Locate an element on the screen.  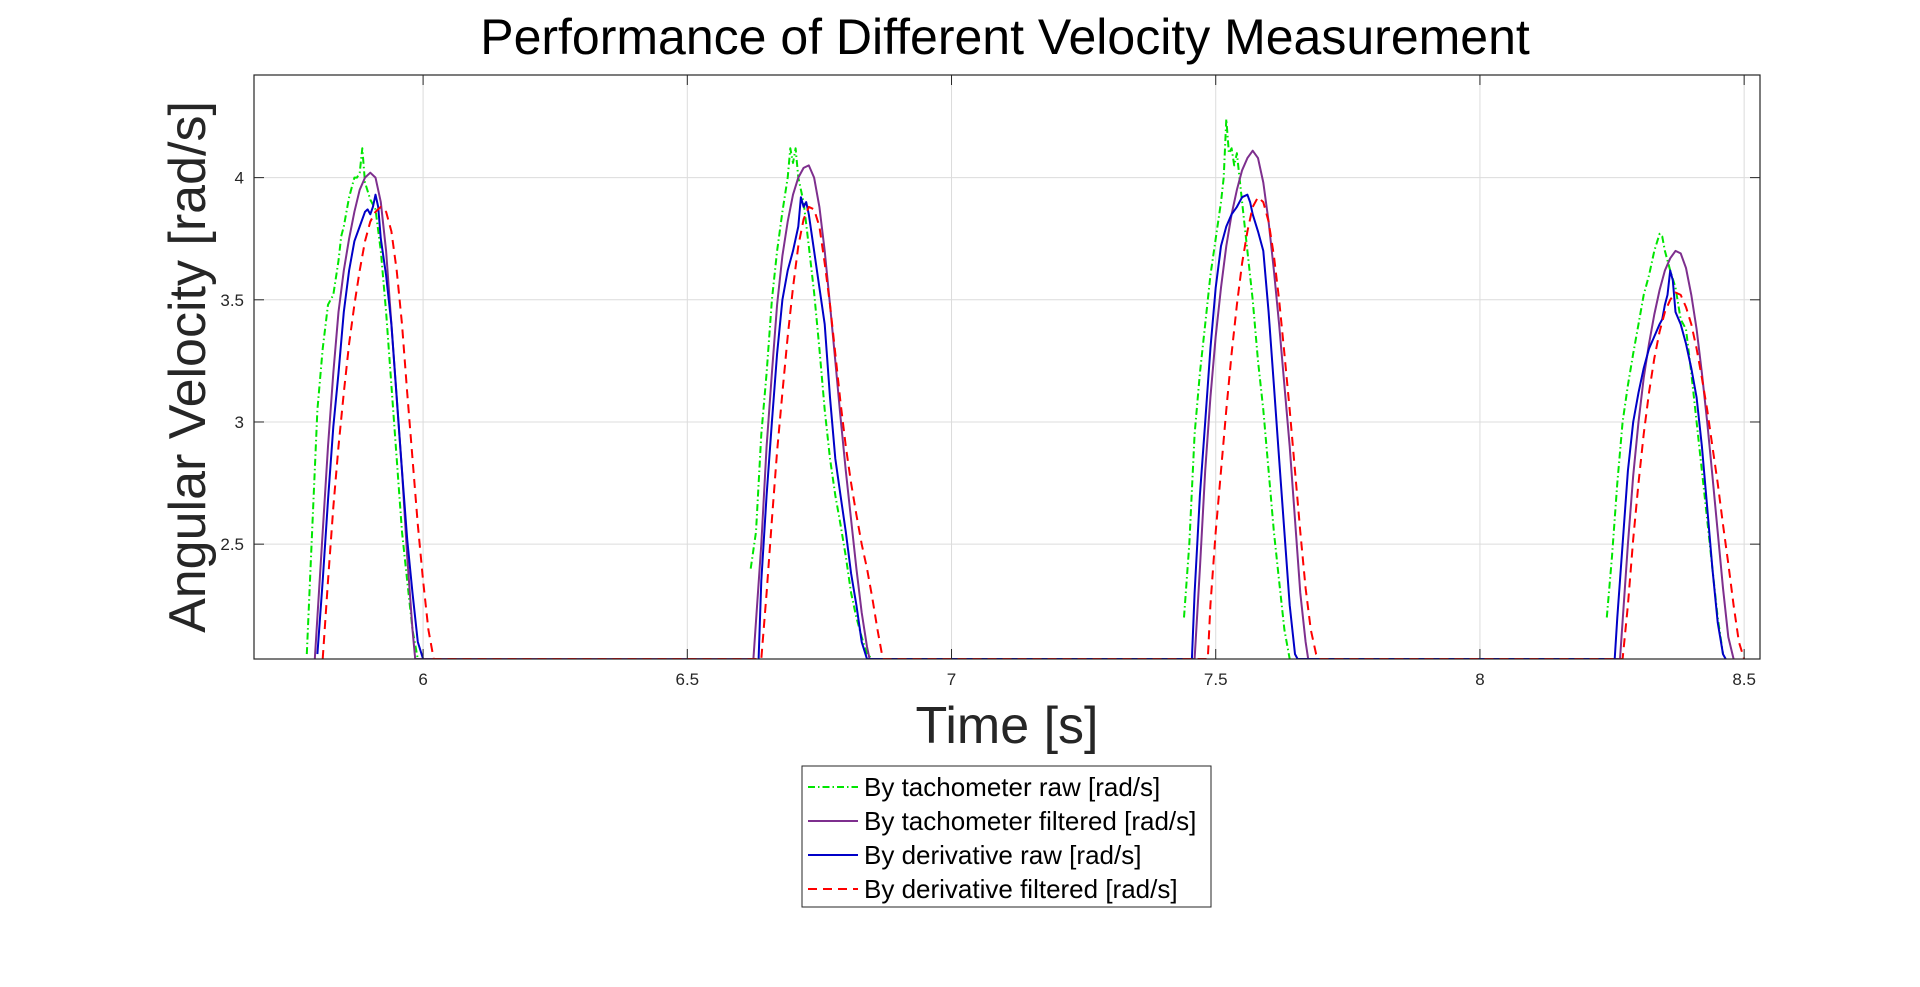
y-axis-title: Angular Velocity [rad/s] is located at coordinates (188, 367).